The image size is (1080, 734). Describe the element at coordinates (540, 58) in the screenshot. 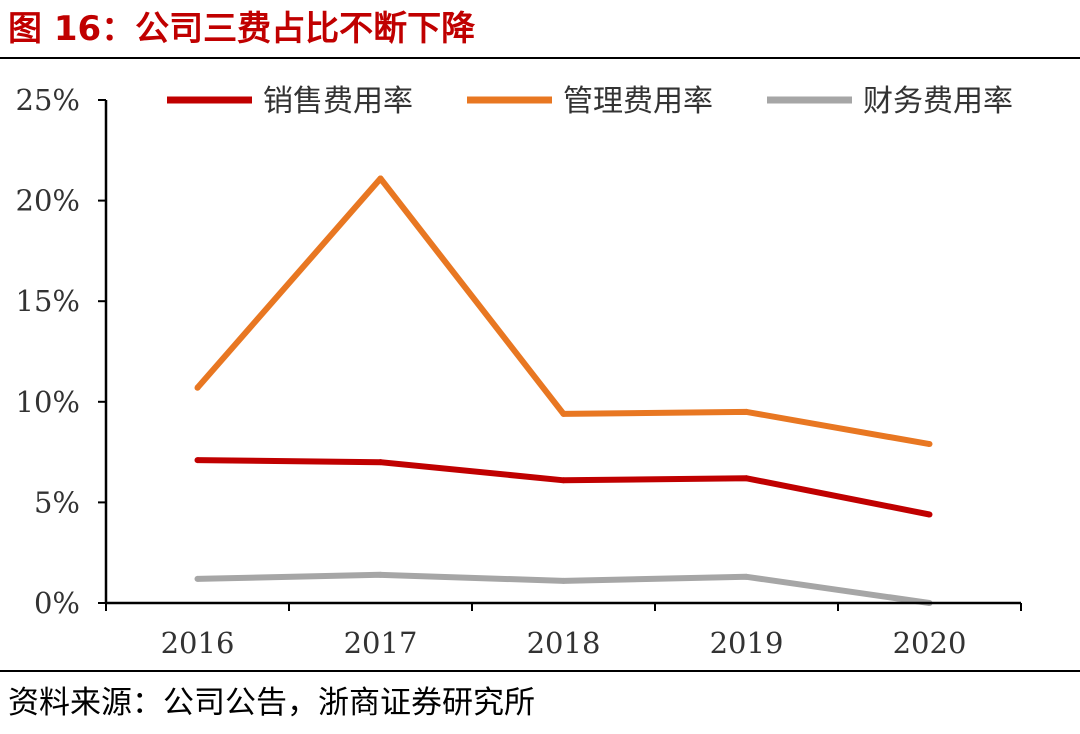

I see `top-rule` at that location.